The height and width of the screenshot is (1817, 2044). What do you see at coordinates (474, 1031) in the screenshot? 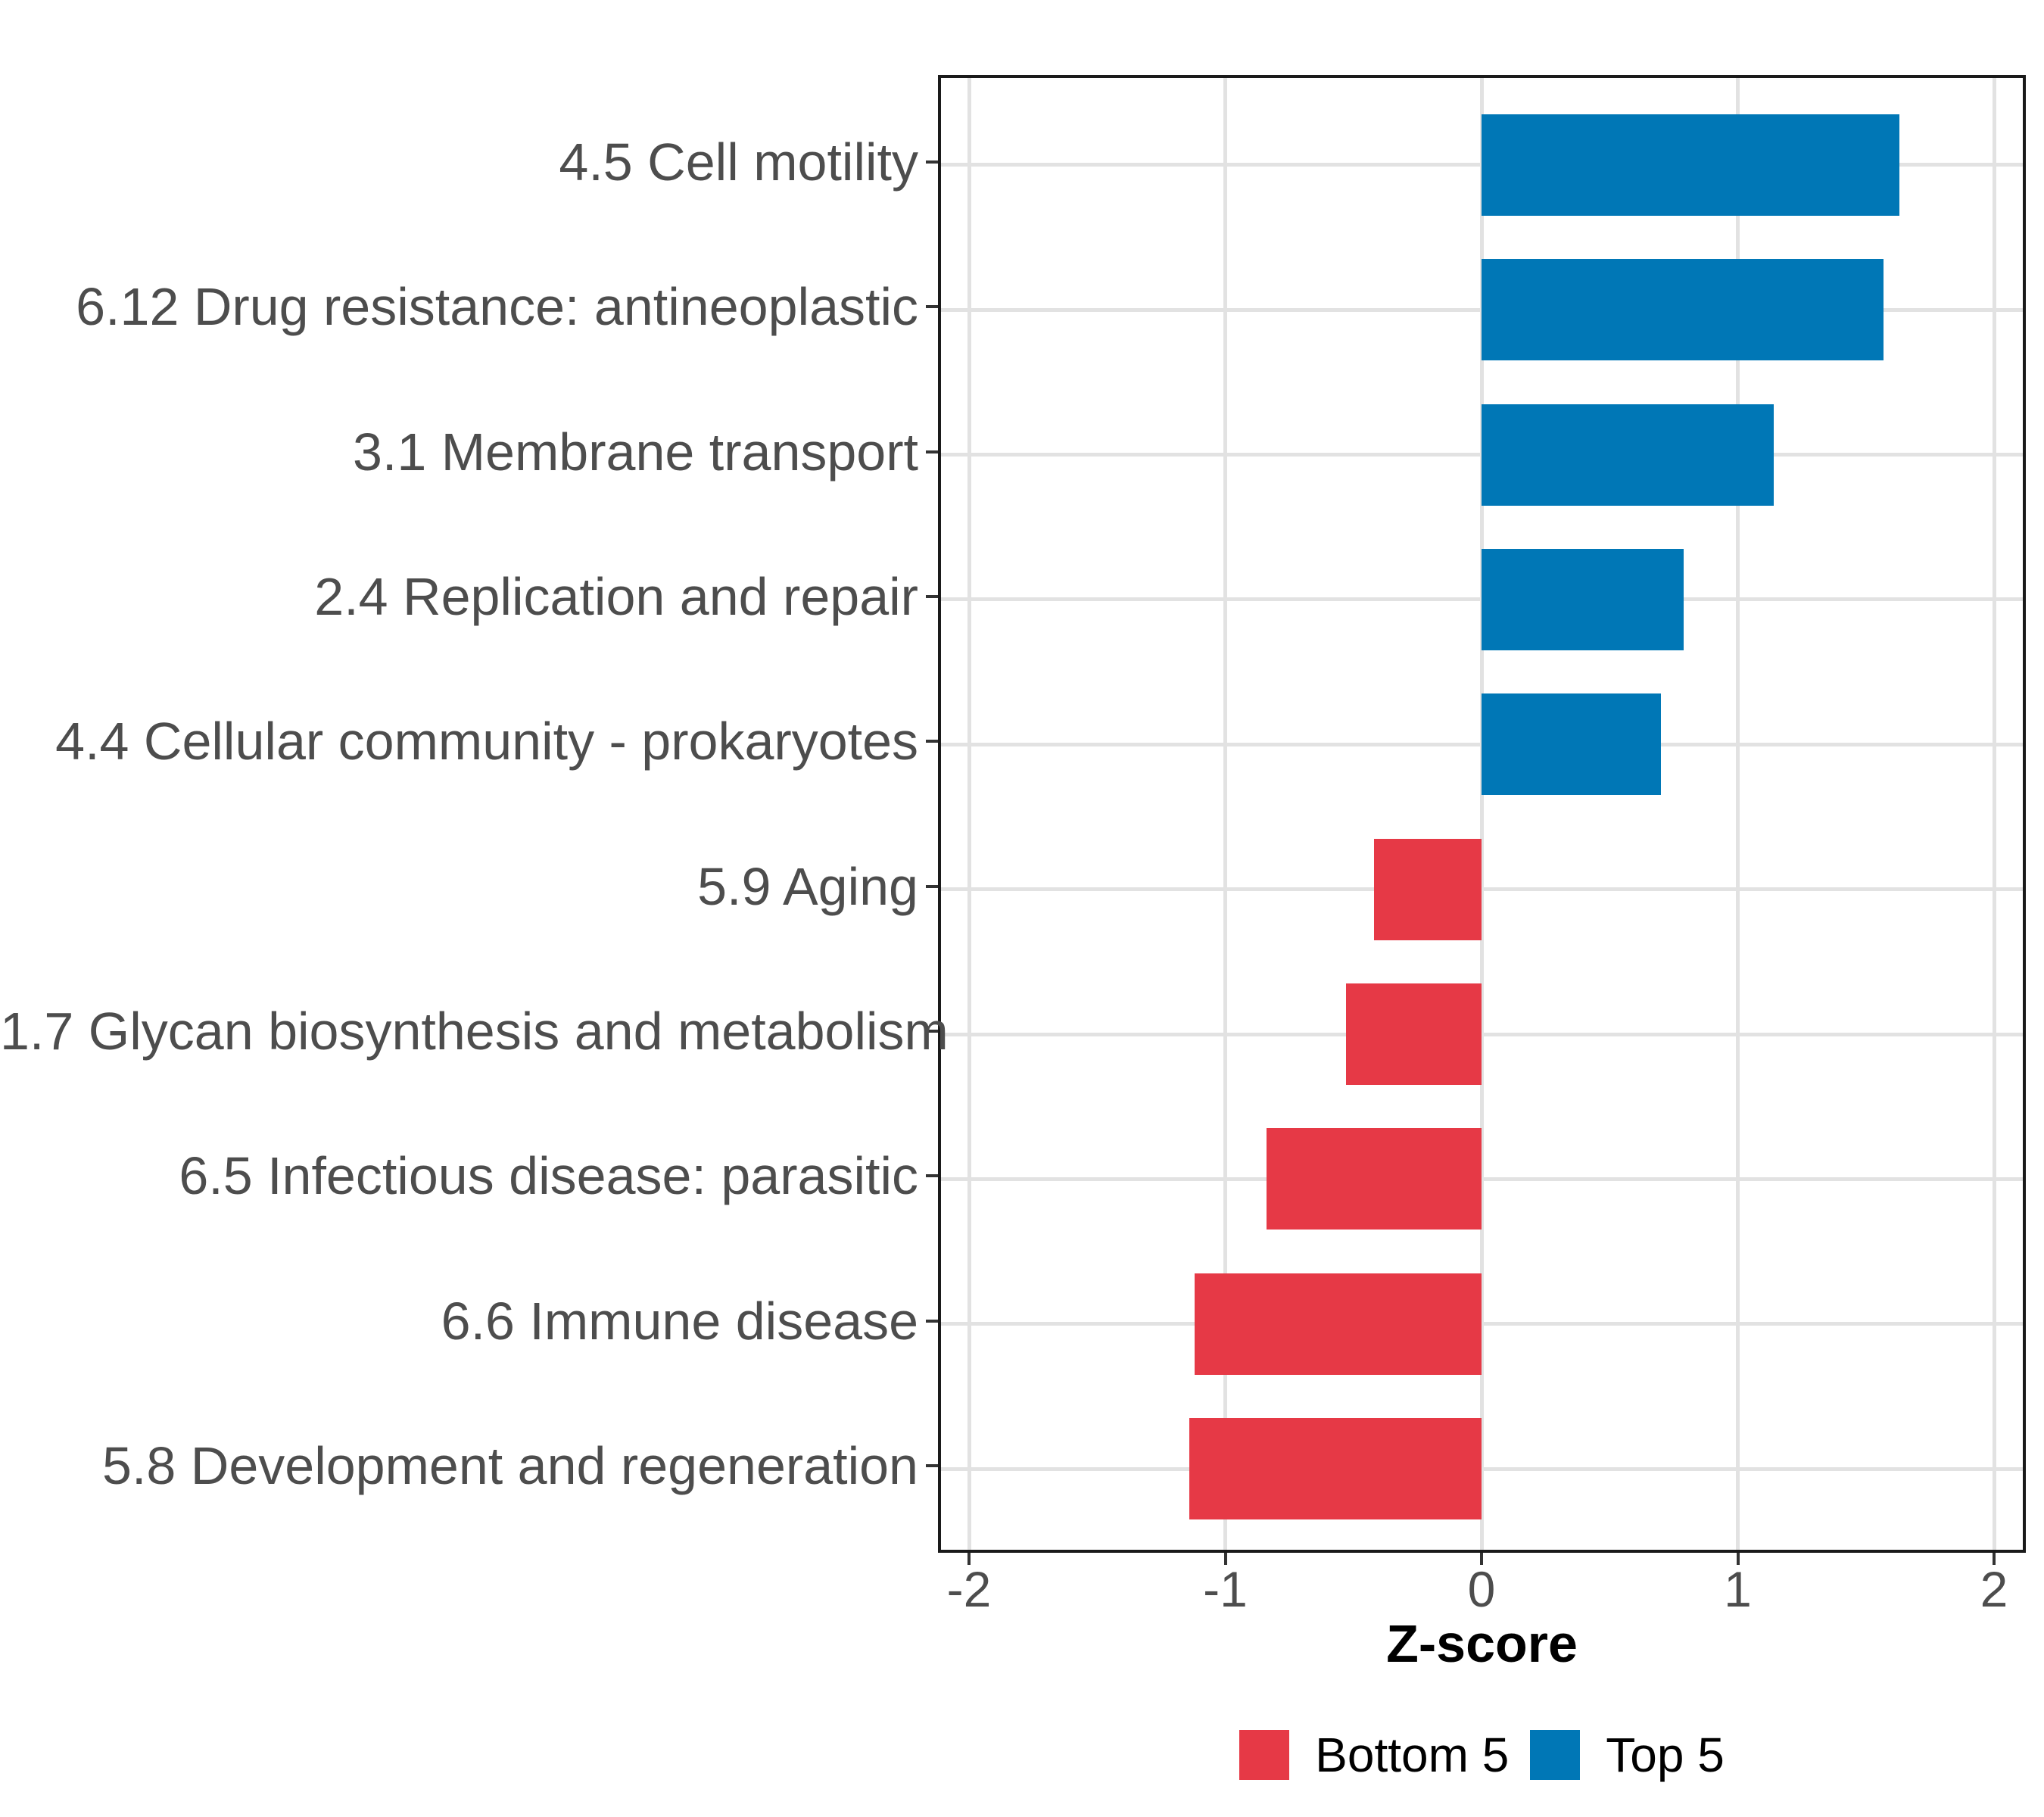
I see `y-axis-label: 1.7 Glycan biosynthesis and metabolism` at bounding box center [474, 1031].